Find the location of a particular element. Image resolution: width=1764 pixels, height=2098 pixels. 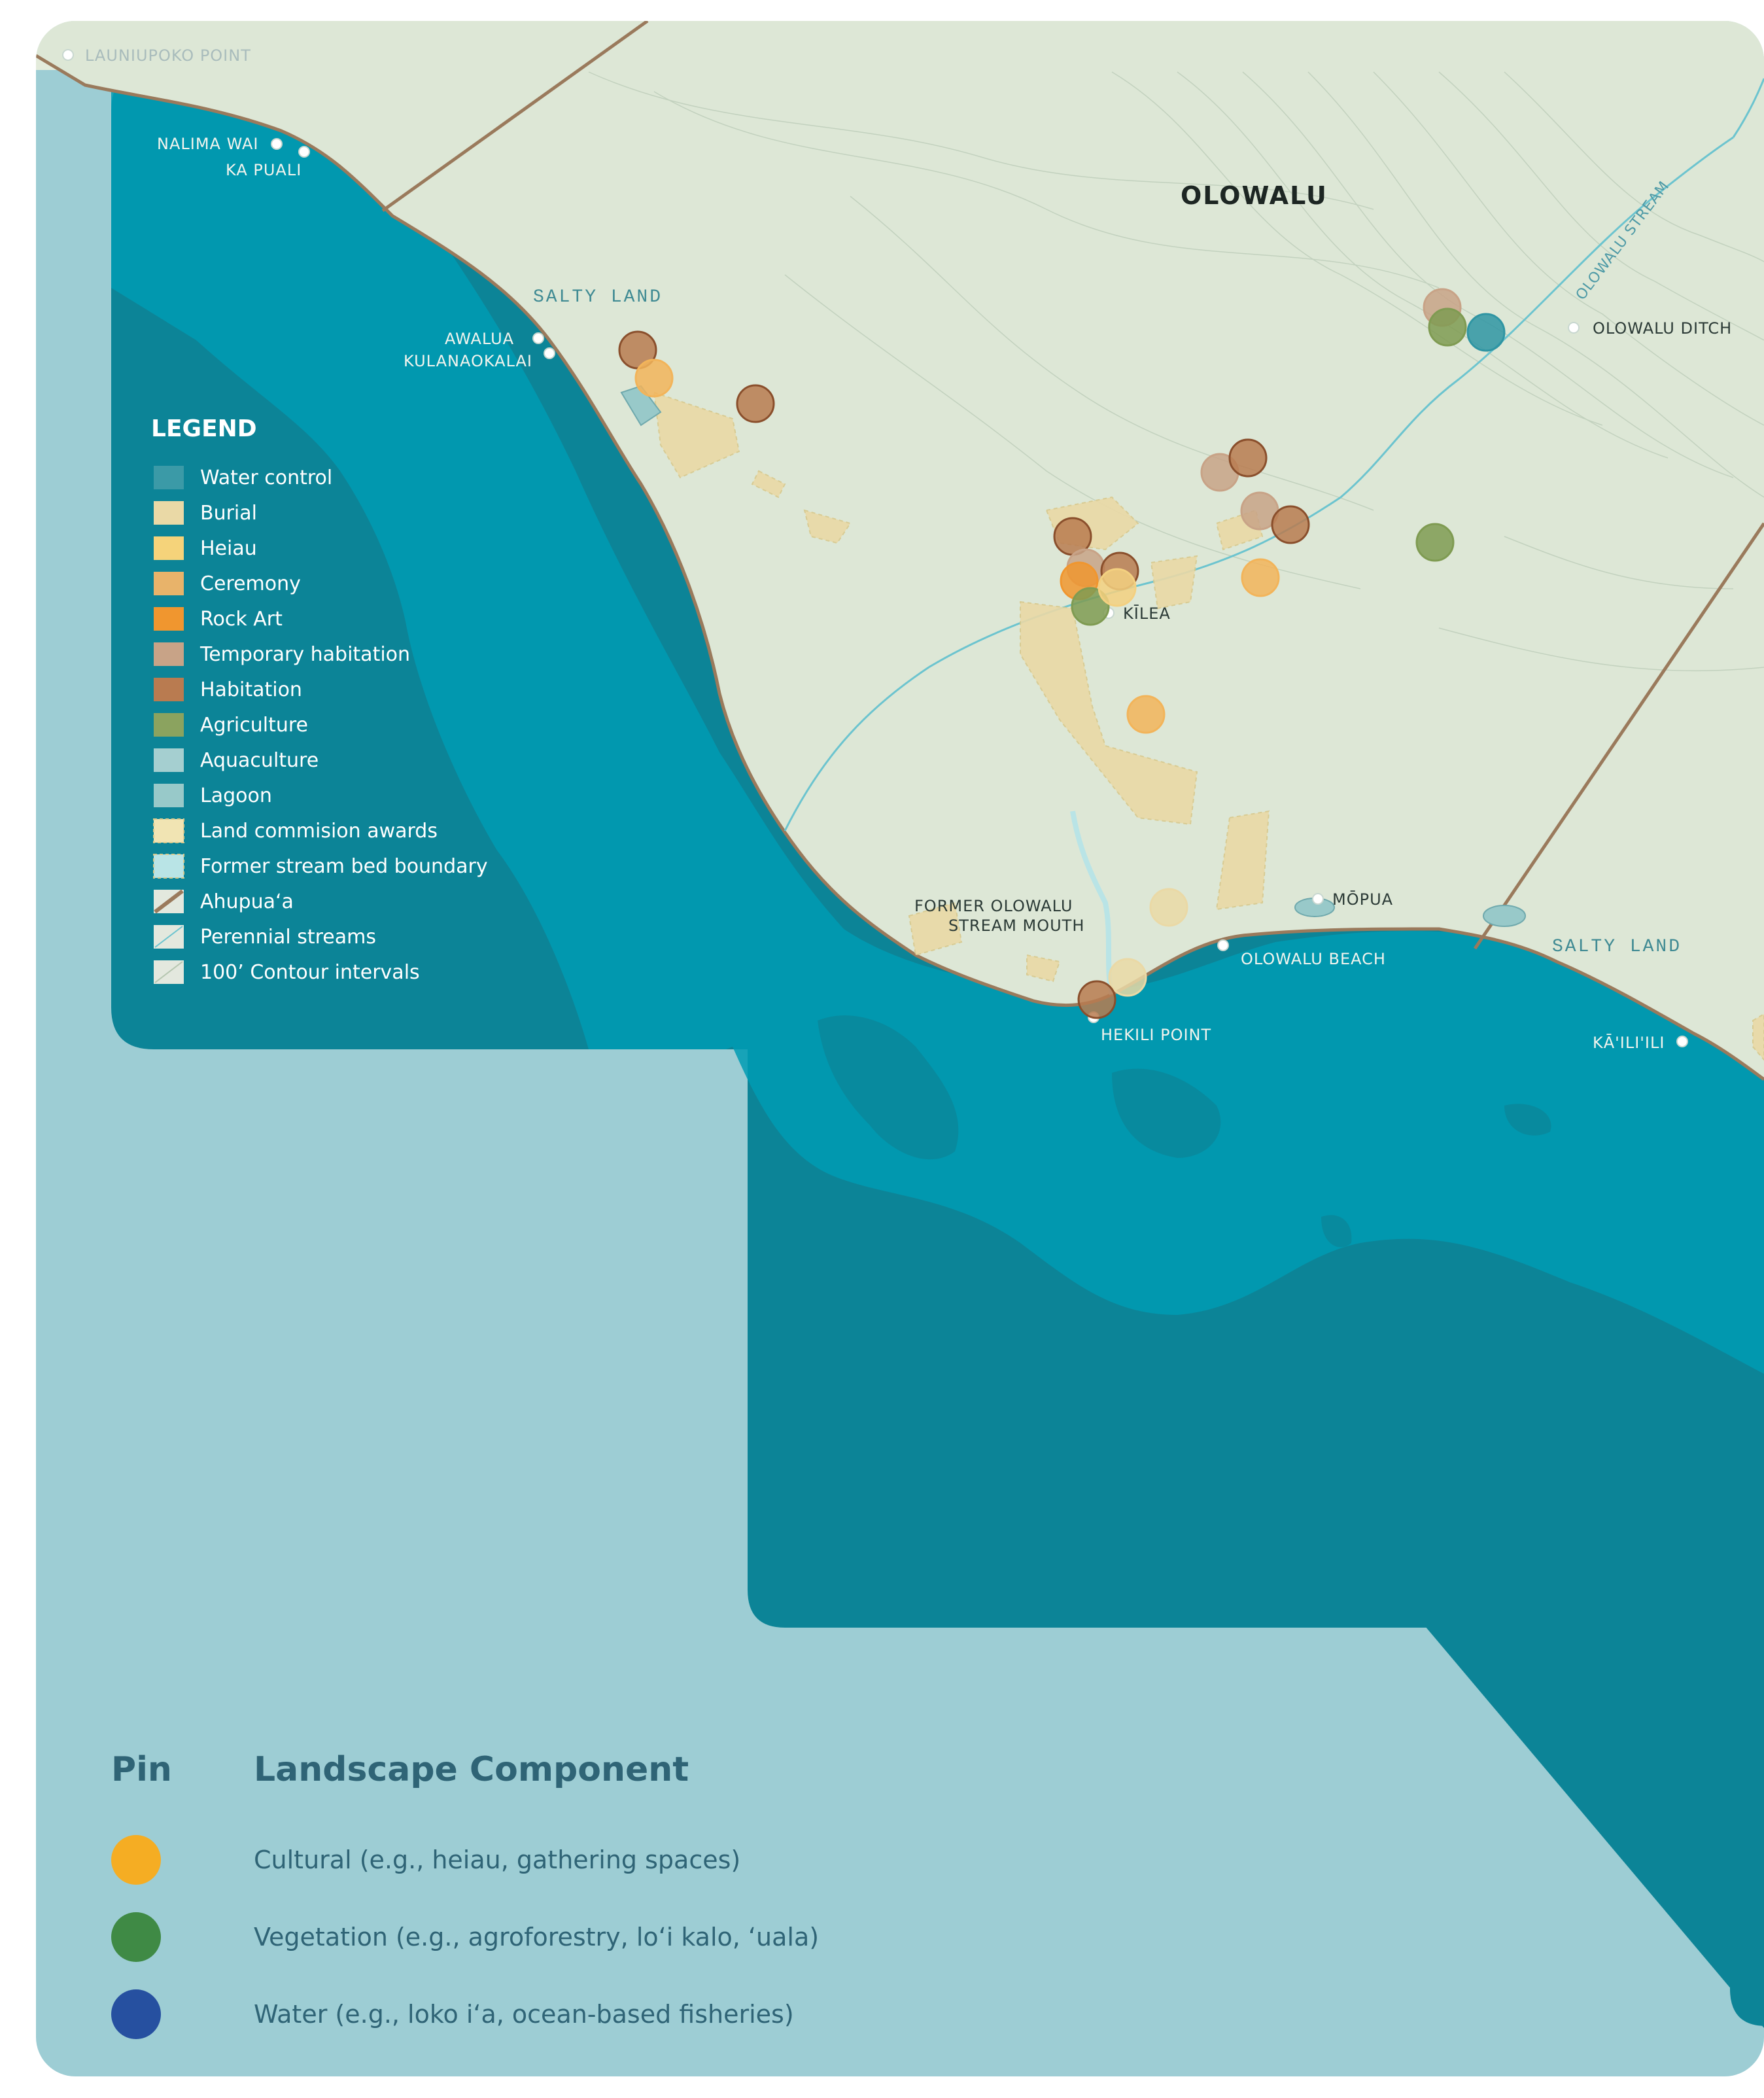

legend-label: Ceremony is located at coordinates (251, 583).